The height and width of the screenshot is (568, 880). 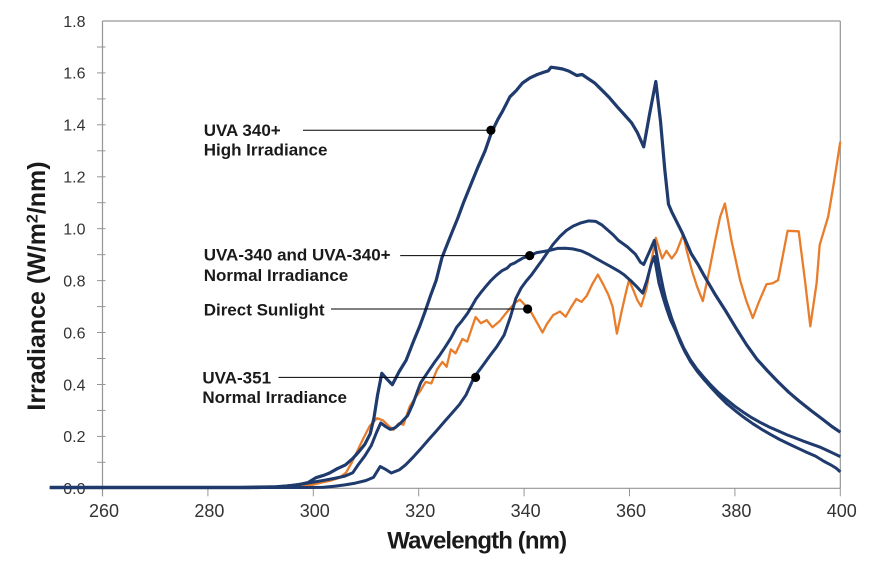 I want to click on svg-text: 0.2, so click(x=74, y=437).